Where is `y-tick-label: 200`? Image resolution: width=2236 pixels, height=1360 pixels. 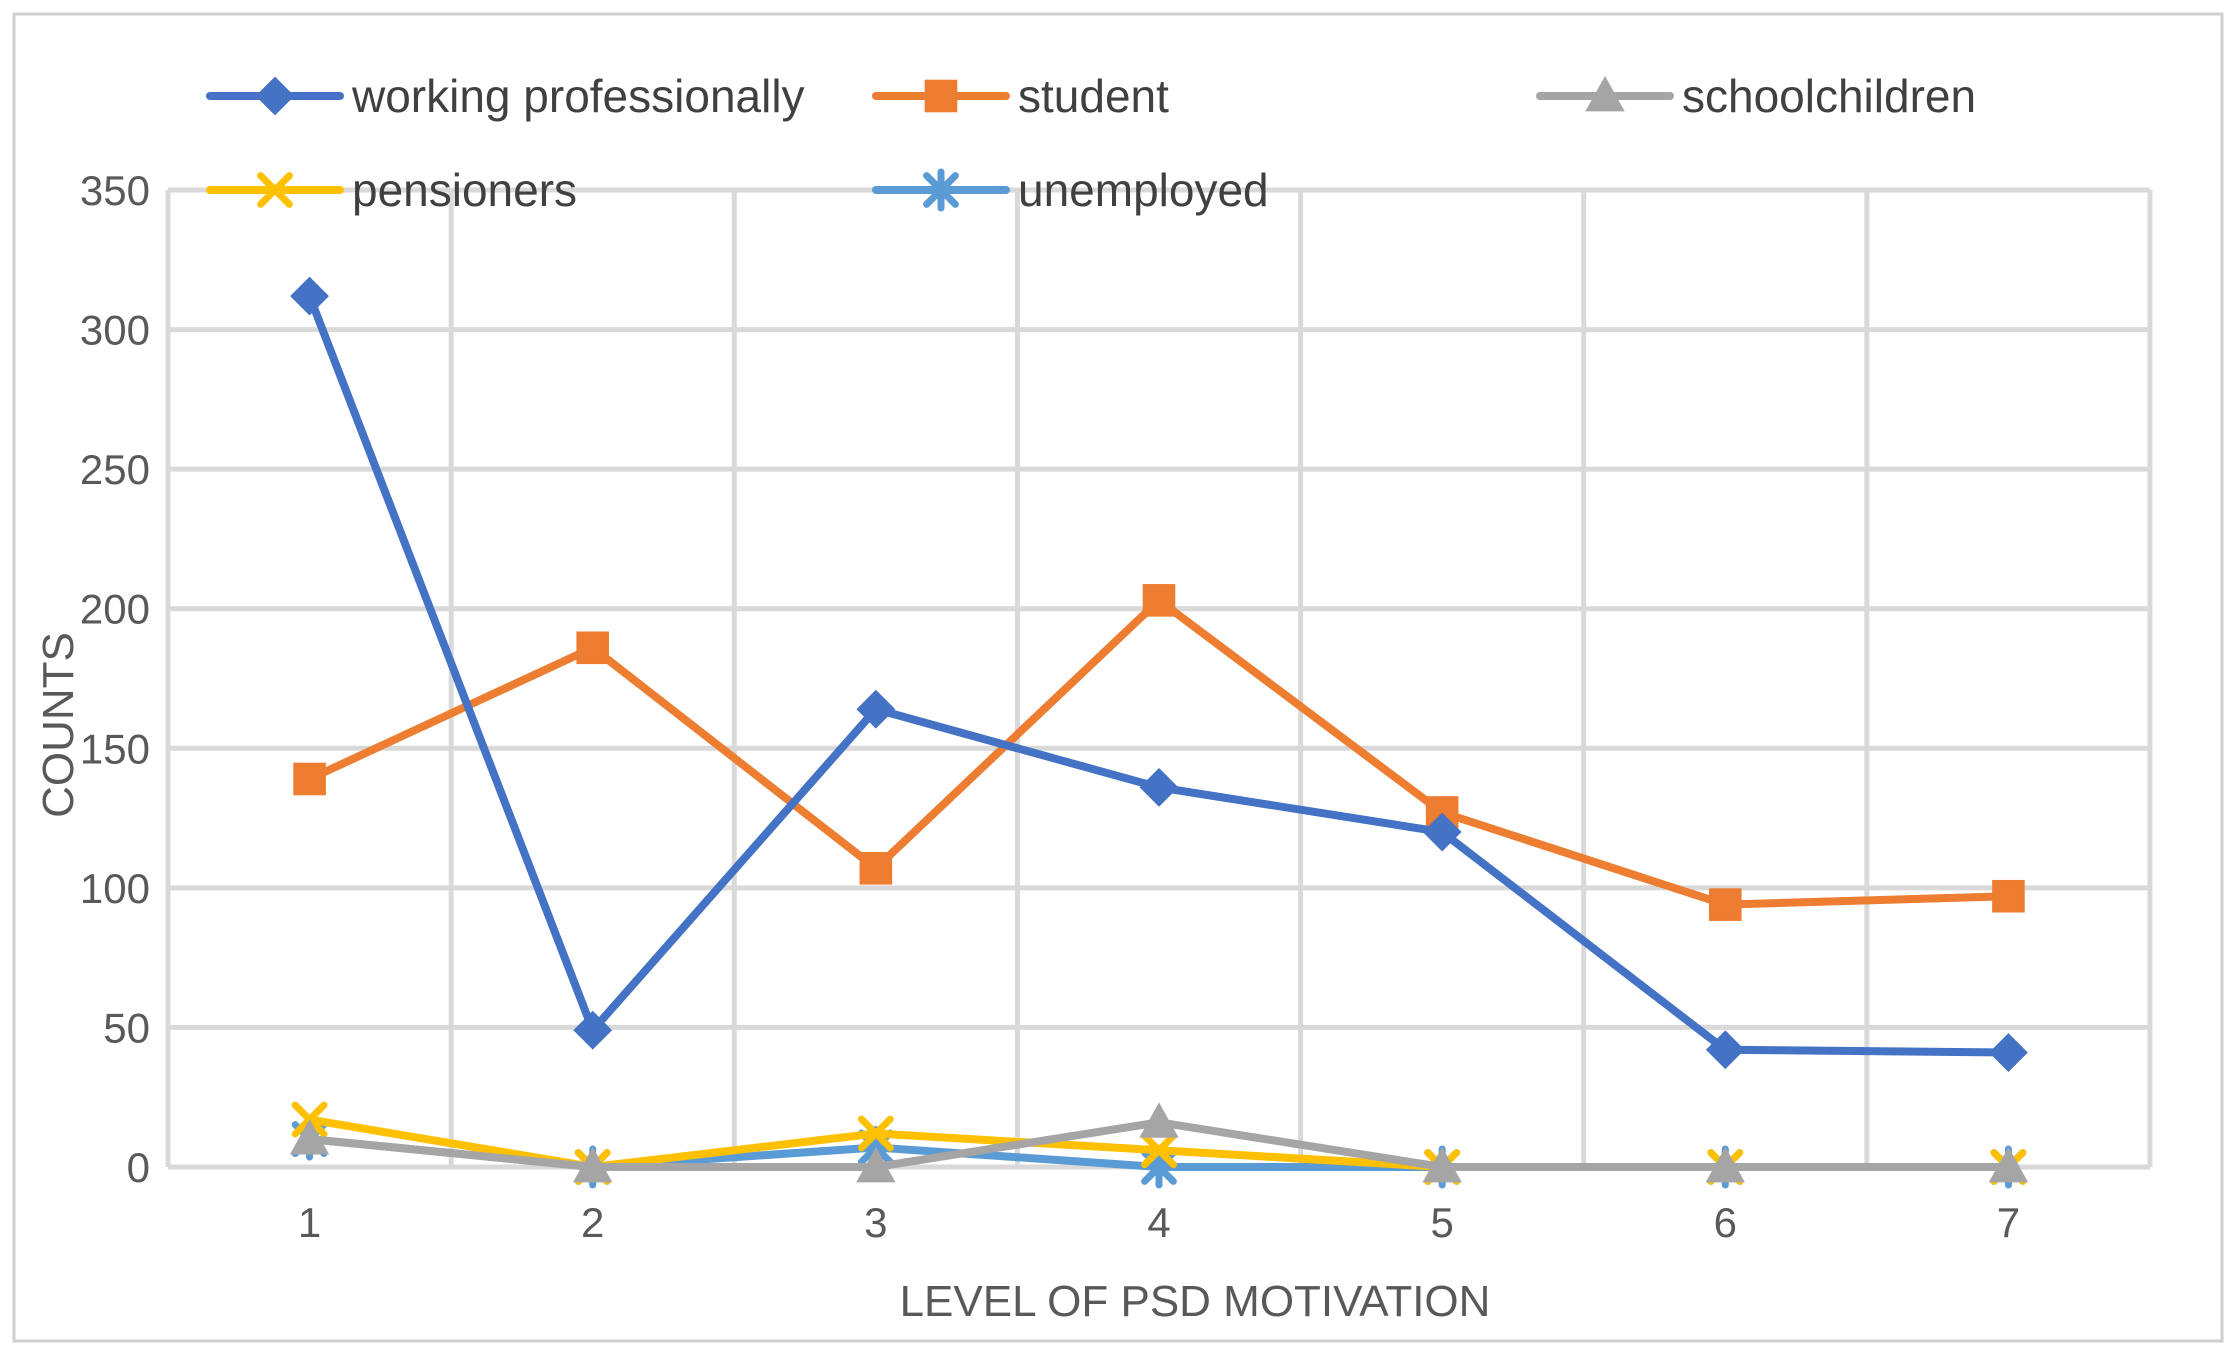
y-tick-label: 200 is located at coordinates (115, 609).